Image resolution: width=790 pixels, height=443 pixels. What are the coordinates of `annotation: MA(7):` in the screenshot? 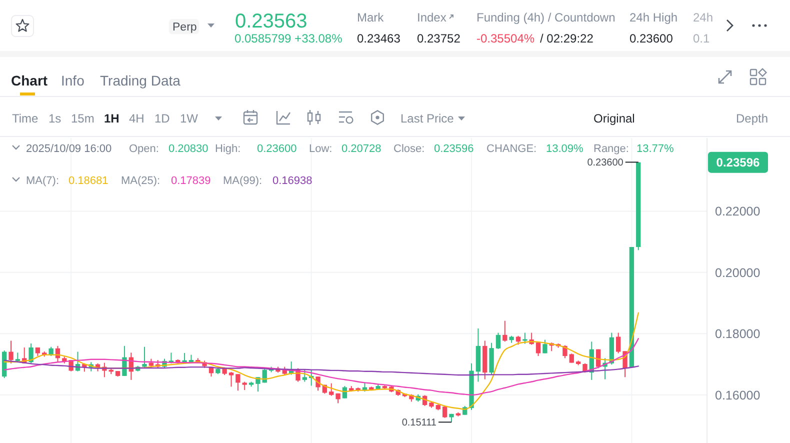 It's located at (42, 181).